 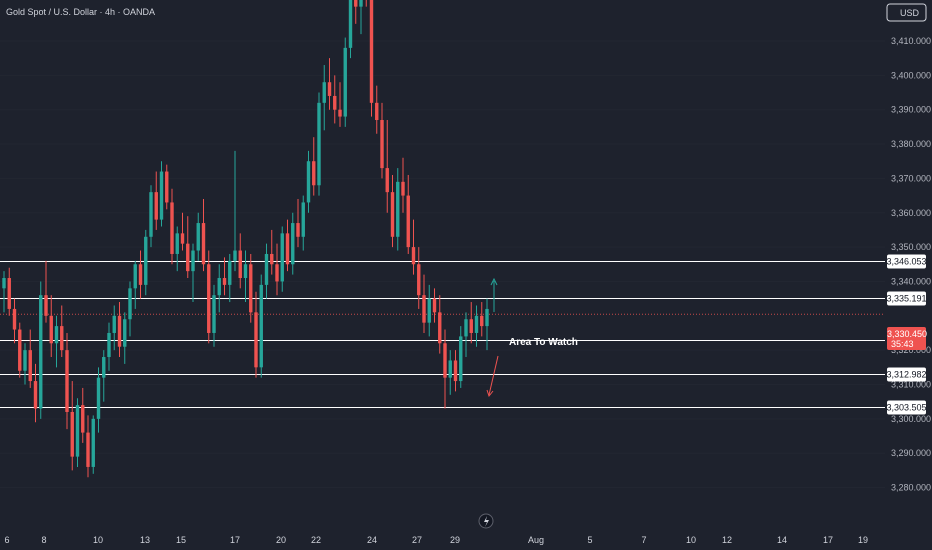 I want to click on currency-button-label: USD, so click(x=910, y=13).